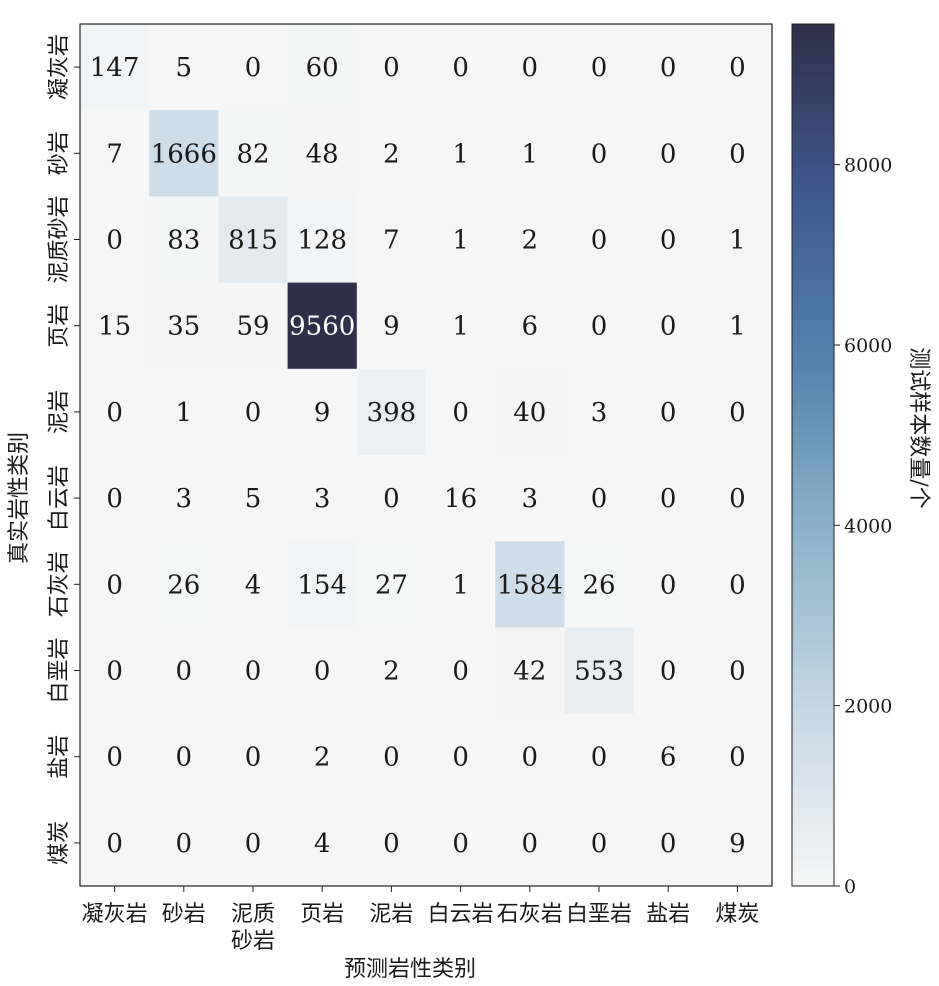 The height and width of the screenshot is (986, 939). I want to click on cell-value-label: 40, so click(529, 413).